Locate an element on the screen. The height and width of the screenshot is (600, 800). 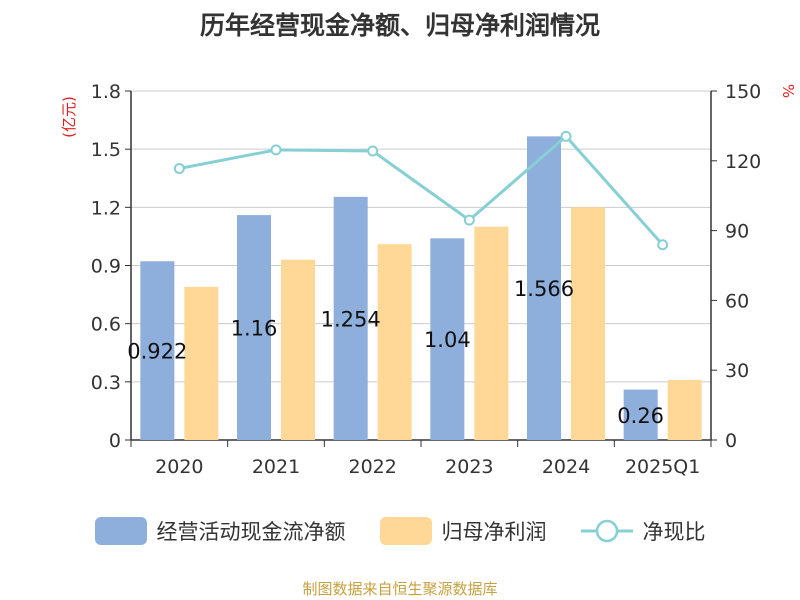
x-axis-tick-label: 2021 is located at coordinates (276, 467).